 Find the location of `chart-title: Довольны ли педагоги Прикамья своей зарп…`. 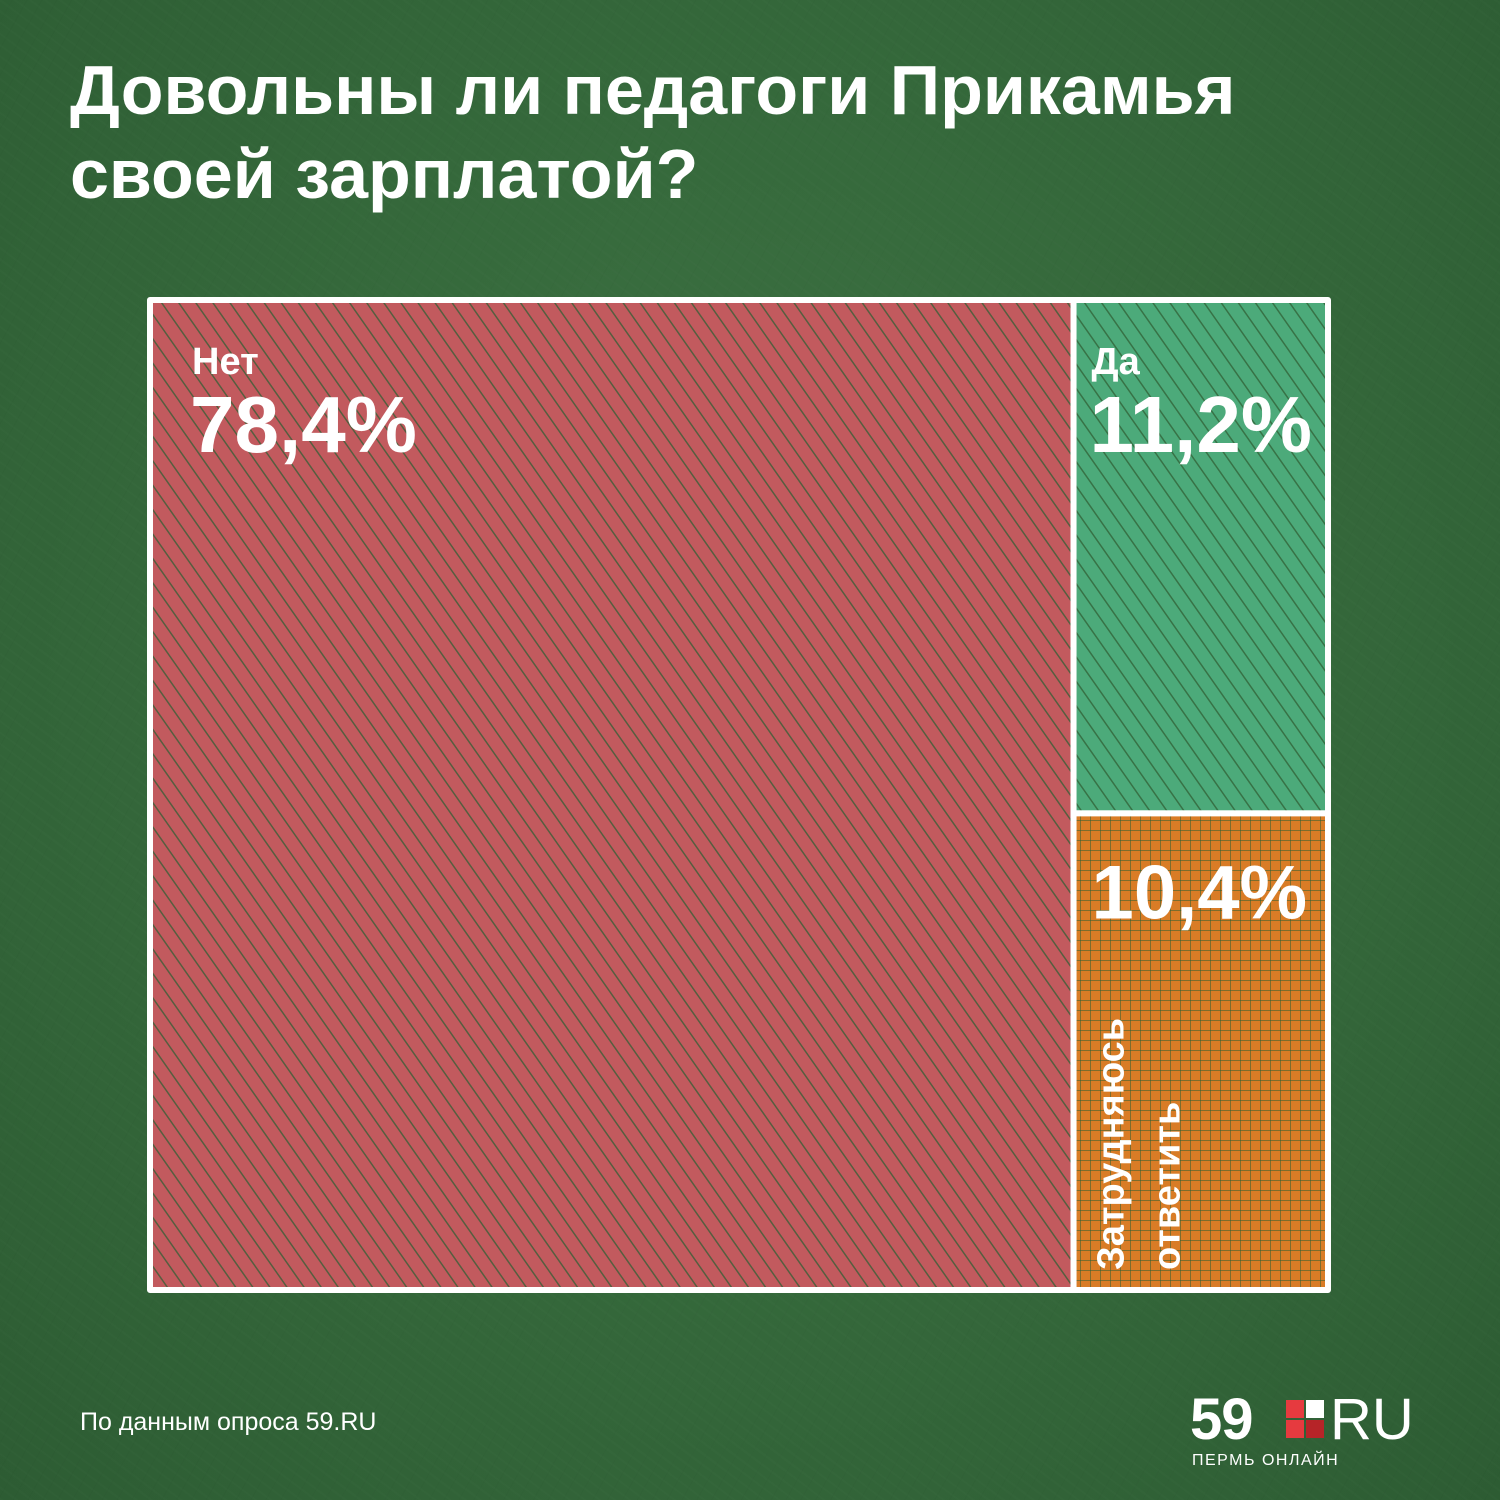

chart-title: Довольны ли педагоги Прикамья своей зарп… is located at coordinates (750, 132).